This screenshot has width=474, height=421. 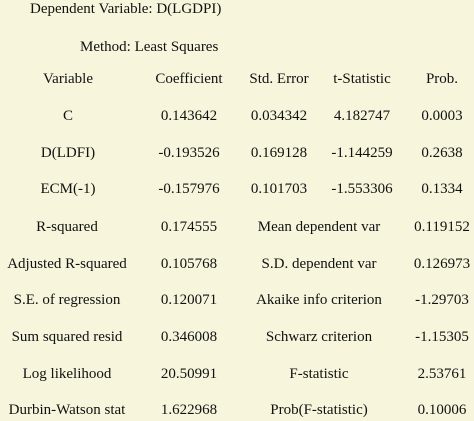 I want to click on statistic-label: Sum squared resid, so click(x=67, y=337).